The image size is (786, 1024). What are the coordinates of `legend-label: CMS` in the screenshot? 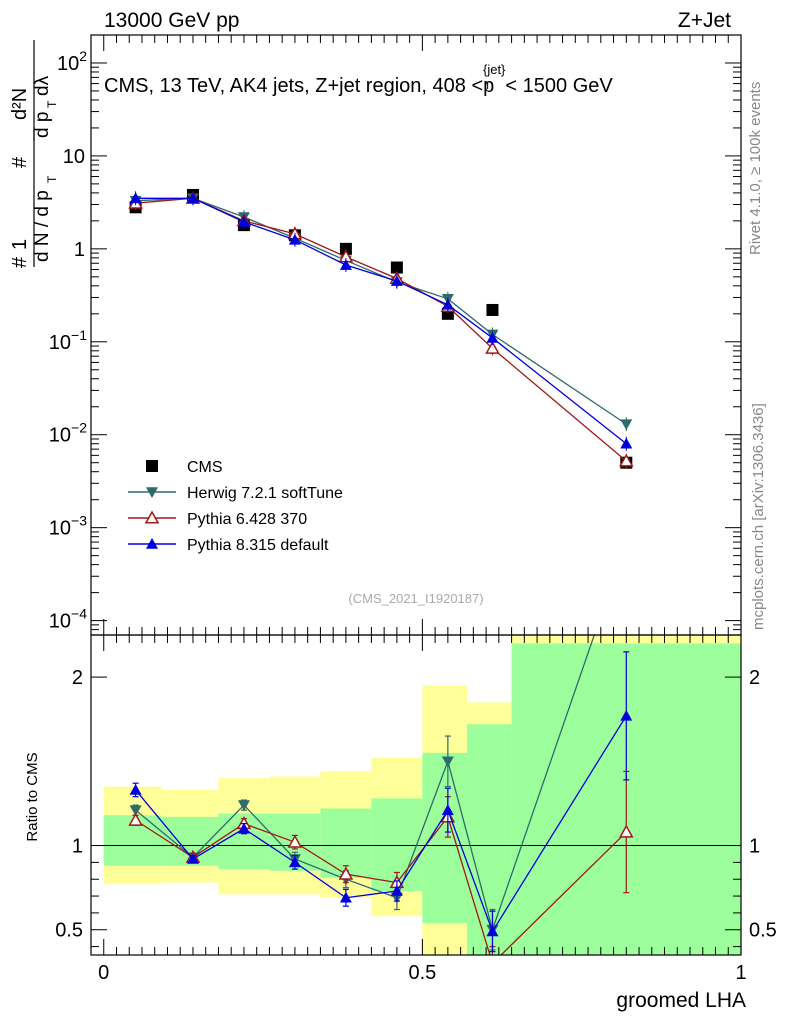 It's located at (205, 467).